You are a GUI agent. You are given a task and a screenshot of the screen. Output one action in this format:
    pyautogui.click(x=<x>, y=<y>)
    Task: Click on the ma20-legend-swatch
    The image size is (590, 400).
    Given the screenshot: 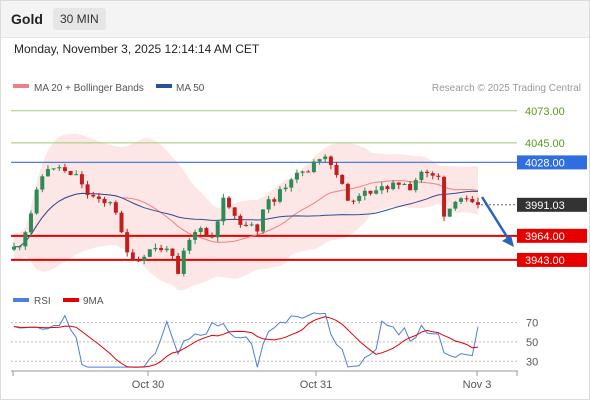 What is the action you would take?
    pyautogui.click(x=21, y=86)
    